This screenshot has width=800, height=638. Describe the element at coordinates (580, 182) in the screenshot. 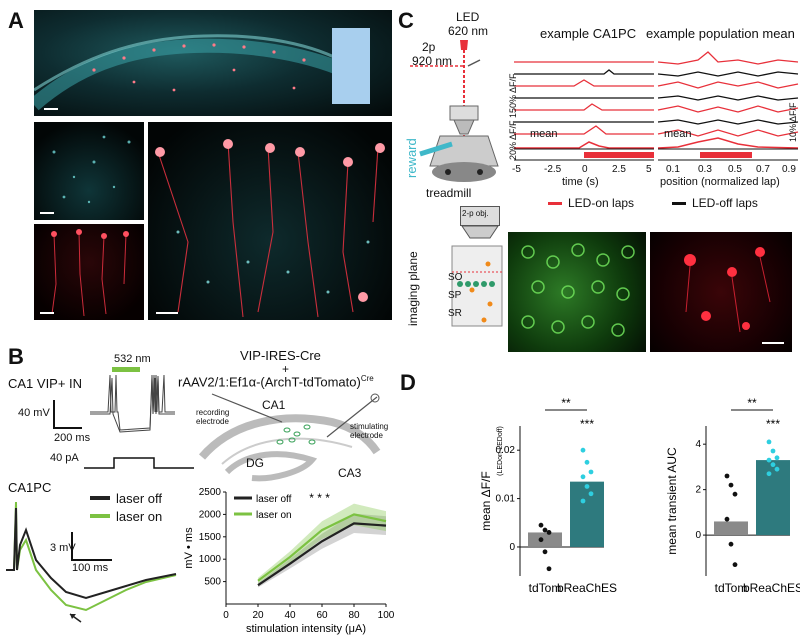

I see `time-xlabel: time (s)` at that location.